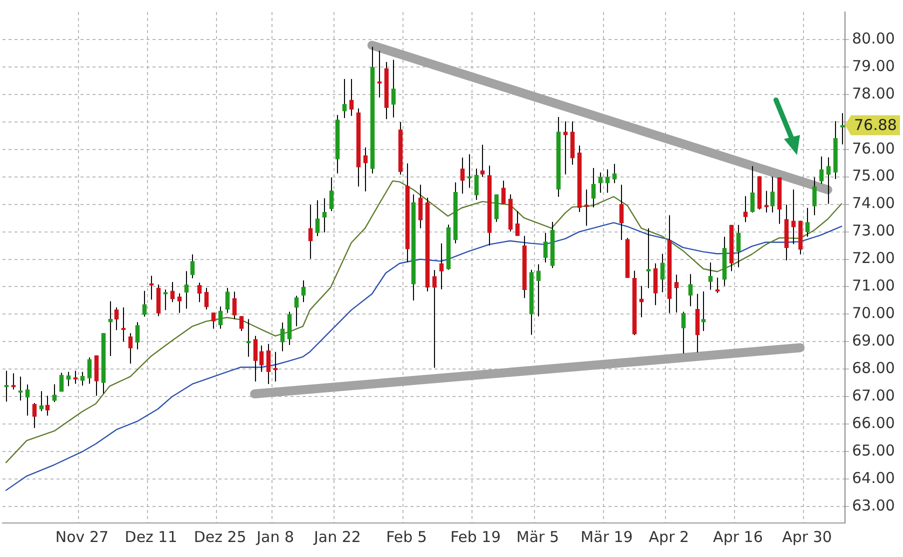 The width and height of the screenshot is (903, 557). I want to click on y-tick-label: 72.00, so click(873, 258).